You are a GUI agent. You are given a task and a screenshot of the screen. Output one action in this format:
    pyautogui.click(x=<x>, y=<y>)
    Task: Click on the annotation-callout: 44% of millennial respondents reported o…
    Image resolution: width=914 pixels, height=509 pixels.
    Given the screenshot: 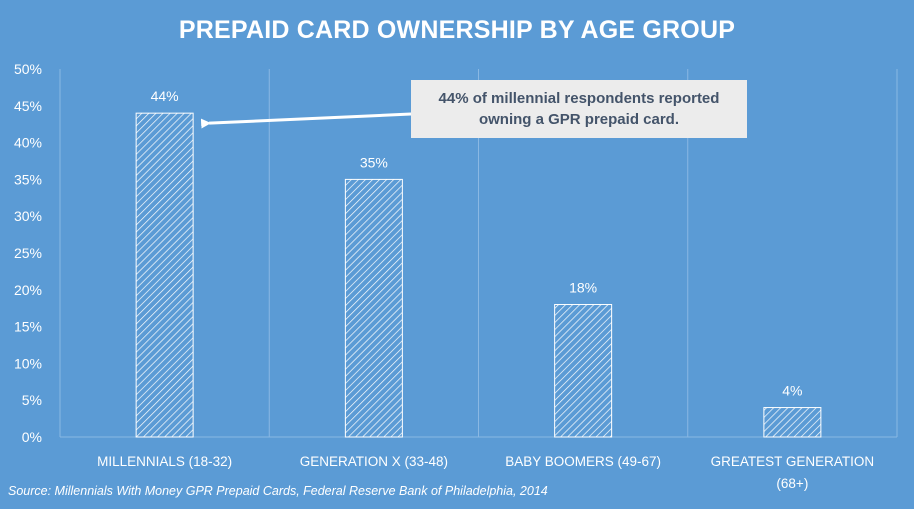 What is the action you would take?
    pyautogui.click(x=579, y=109)
    